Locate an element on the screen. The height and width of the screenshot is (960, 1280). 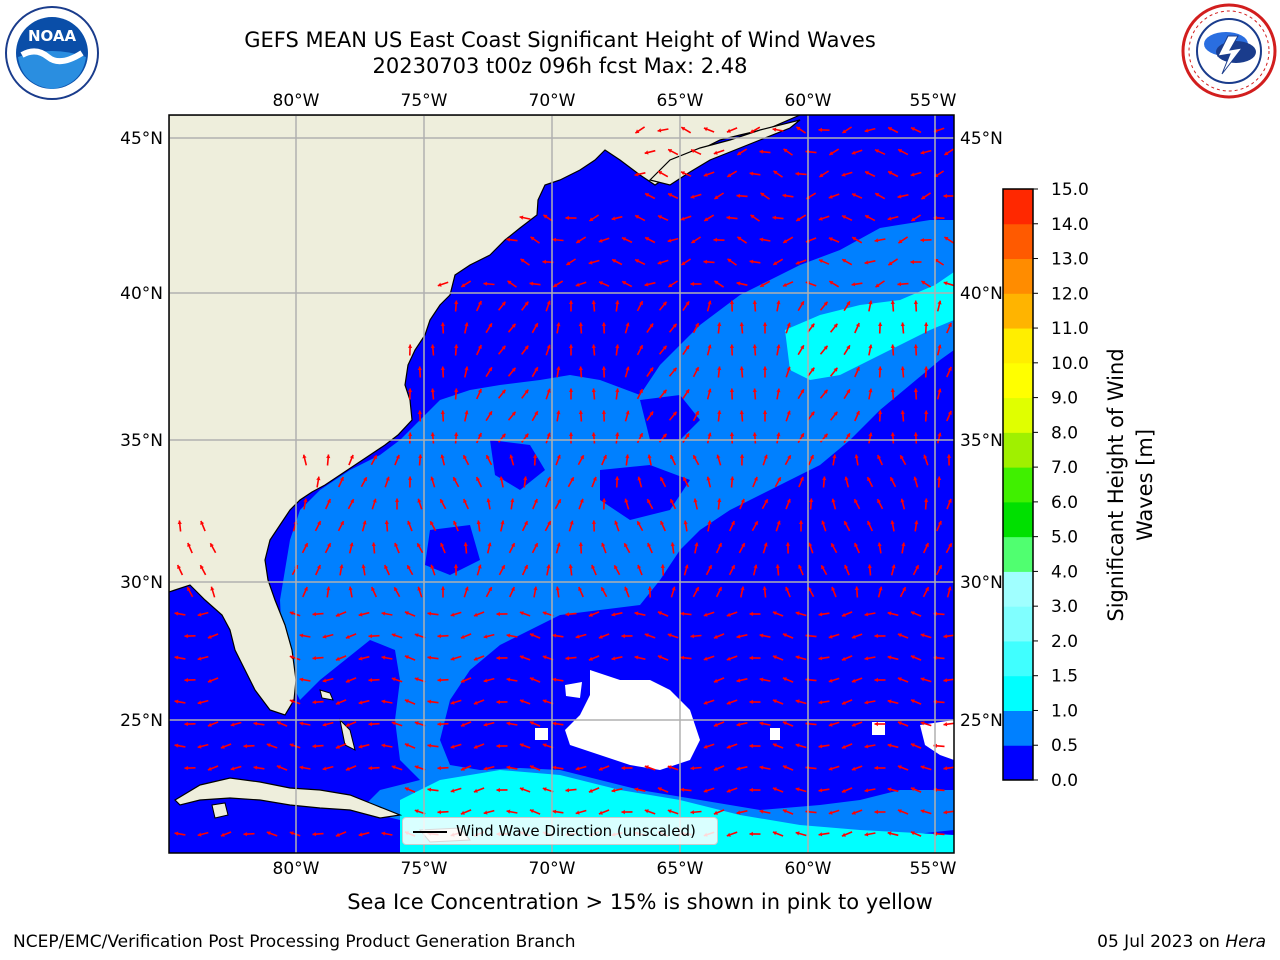
colorbar-tick-label: 10.0 is located at coordinates (1070, 364).